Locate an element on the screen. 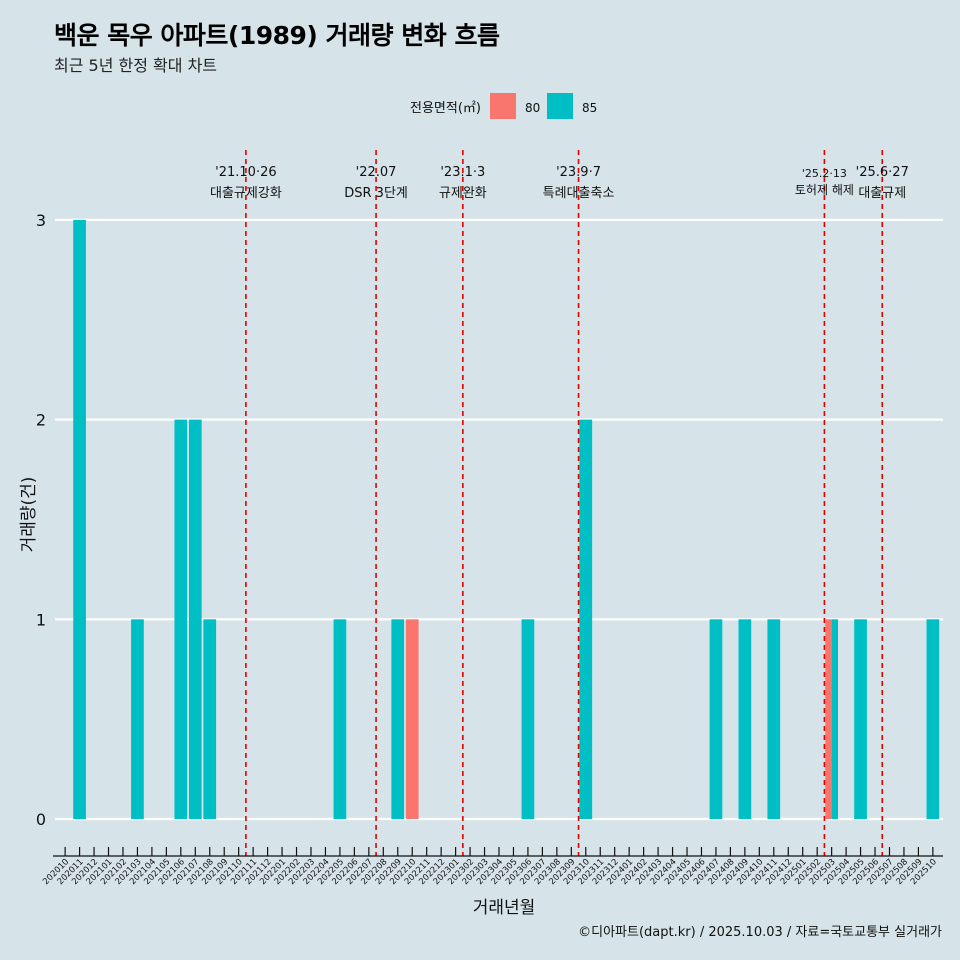 The image size is (960, 960). annotation-label: 토허제 해제 is located at coordinates (824, 190).